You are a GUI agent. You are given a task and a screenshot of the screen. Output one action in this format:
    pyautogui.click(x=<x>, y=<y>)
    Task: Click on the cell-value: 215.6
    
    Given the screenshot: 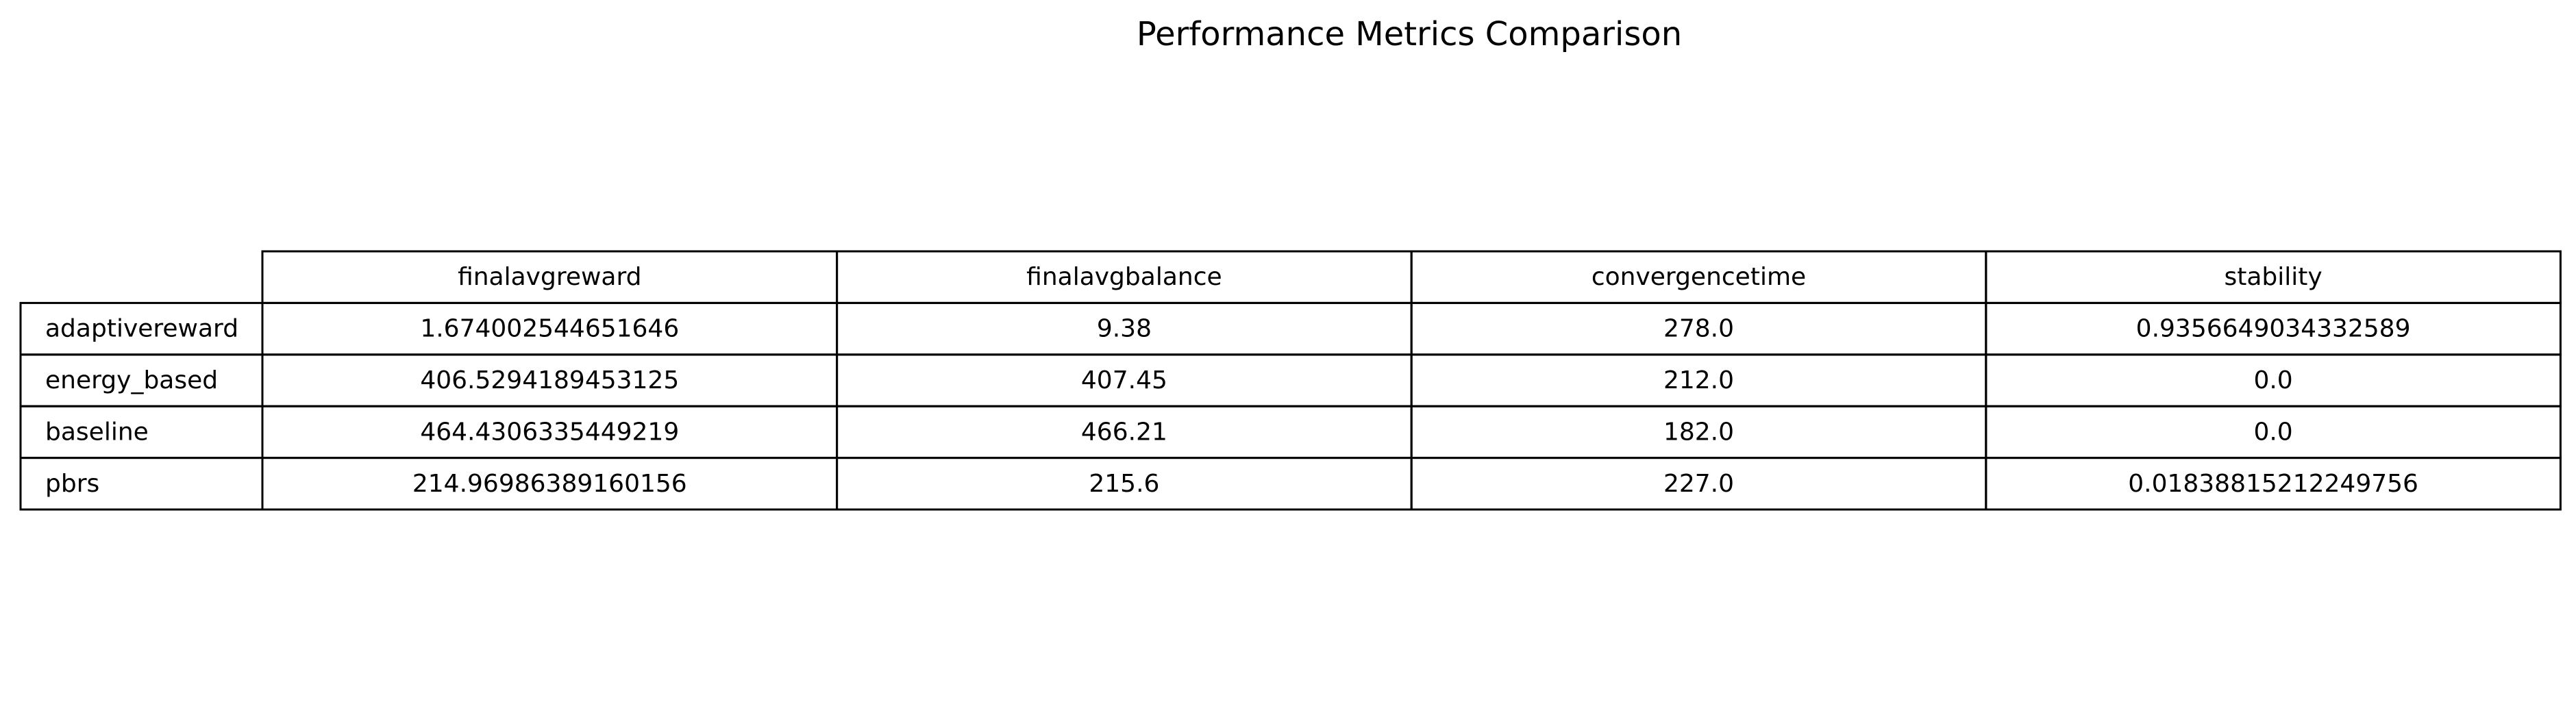 What is the action you would take?
    pyautogui.click(x=1124, y=484)
    